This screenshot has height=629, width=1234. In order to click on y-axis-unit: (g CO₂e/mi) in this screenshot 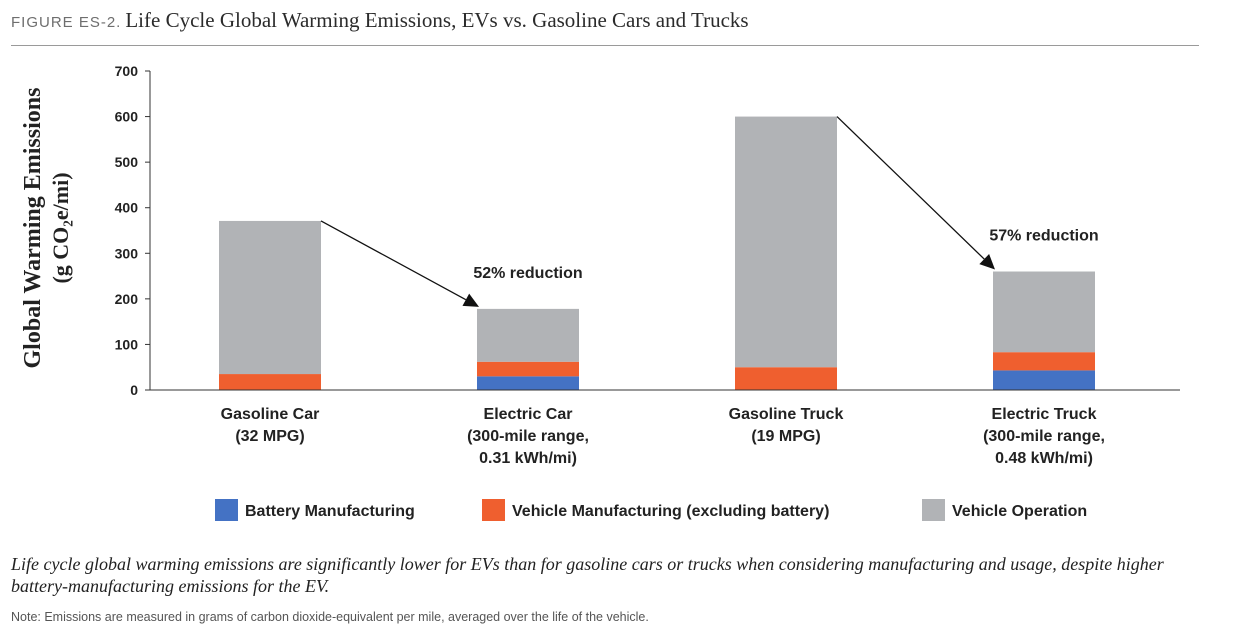, I will do `click(60, 227)`.